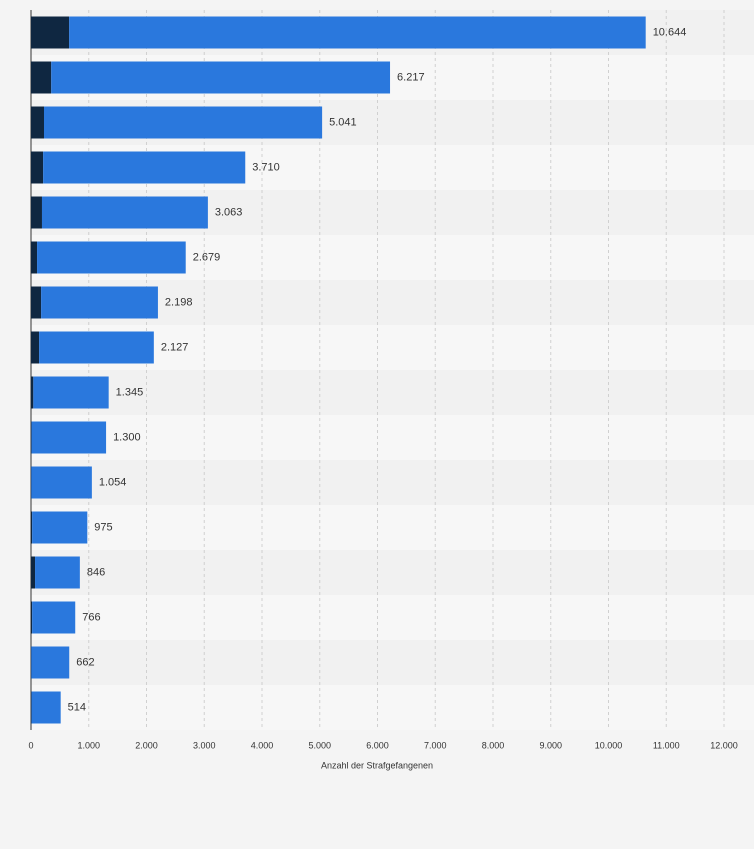 The image size is (754, 849). I want to click on total-label: 975, so click(103, 527).